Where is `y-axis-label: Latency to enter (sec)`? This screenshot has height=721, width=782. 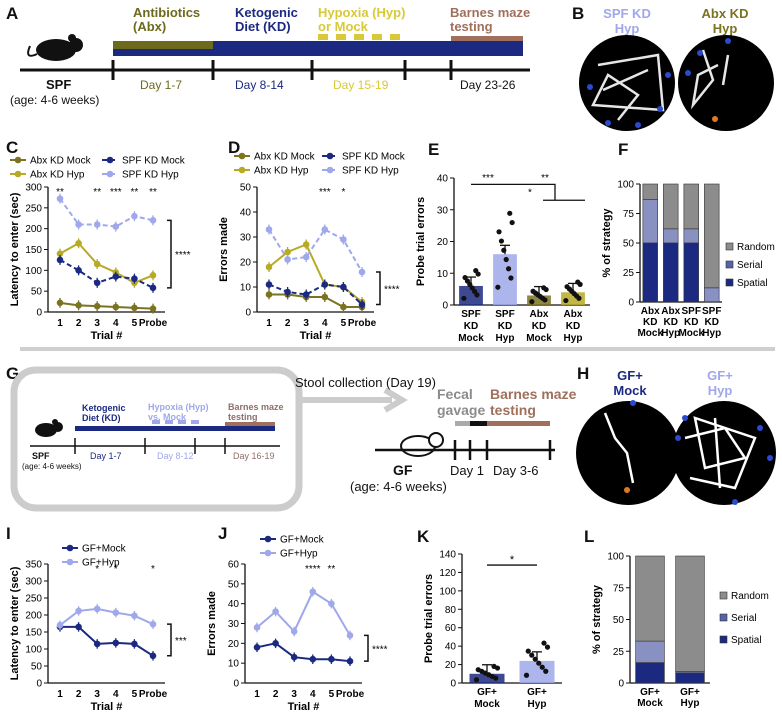
y-axis-label: Latency to enter (sec) is located at coordinates (15, 623).